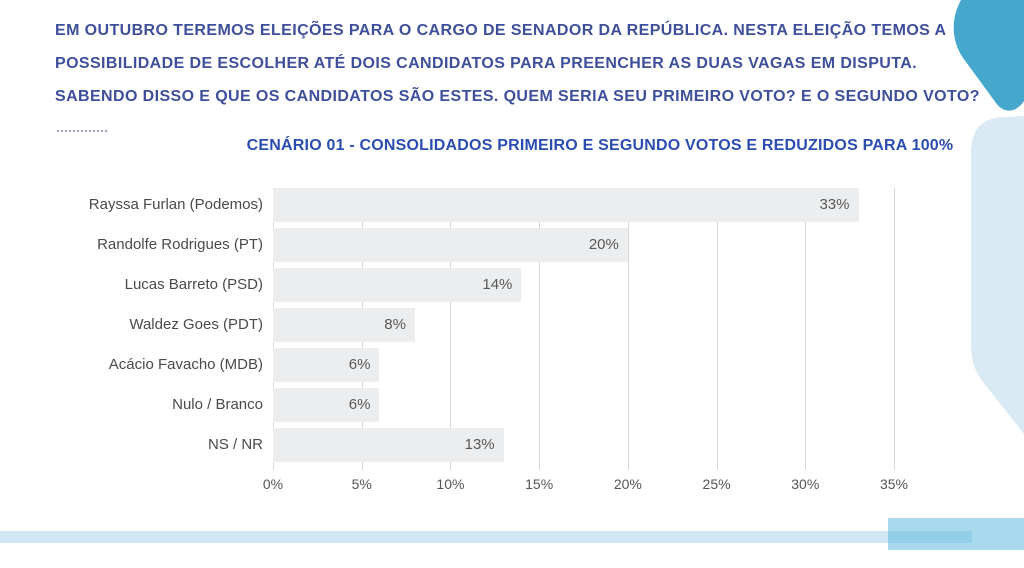 This screenshot has width=1024, height=568. I want to click on x-tick-35%: 35%, so click(894, 484).